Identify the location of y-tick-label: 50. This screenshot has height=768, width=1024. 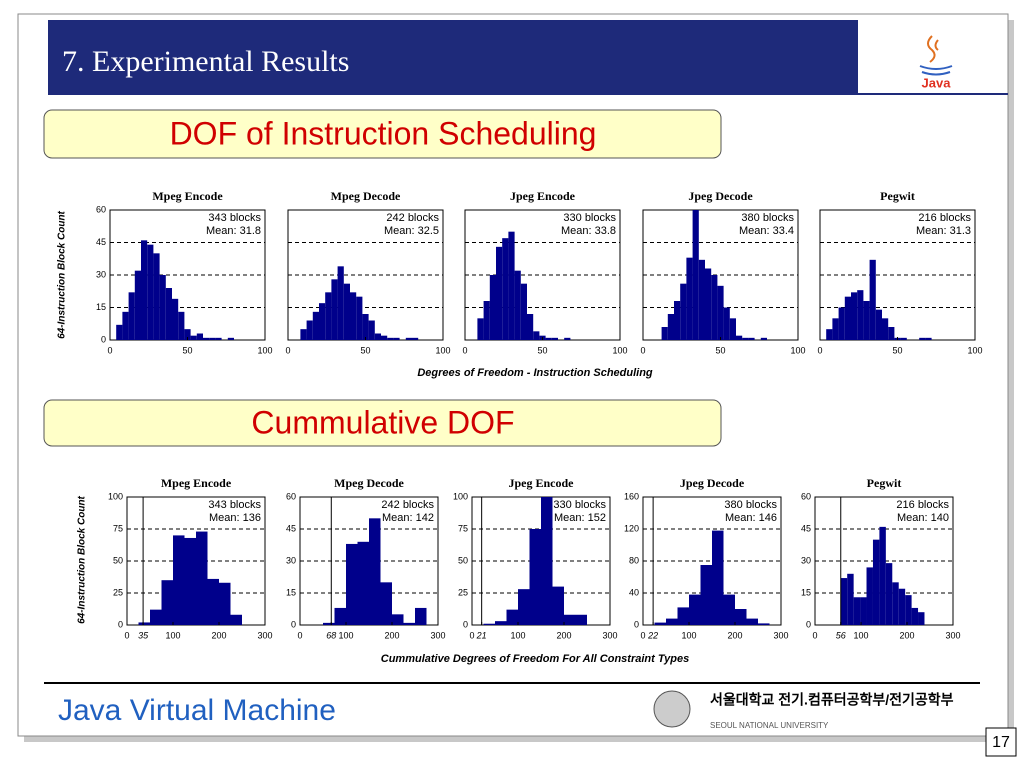
(118, 560).